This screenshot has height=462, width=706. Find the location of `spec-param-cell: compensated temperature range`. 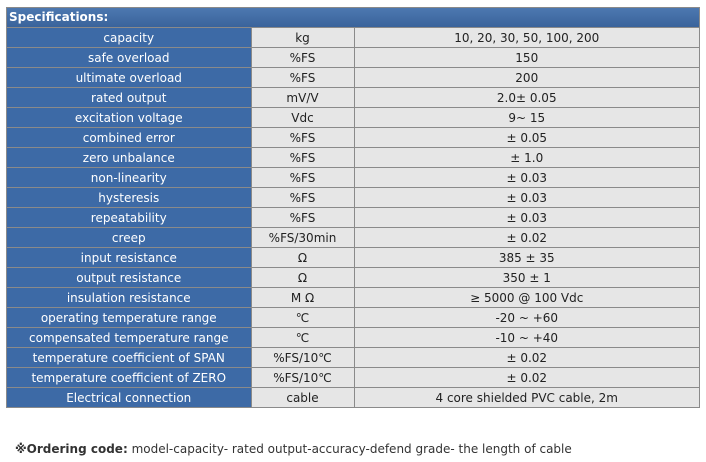

spec-param-cell: compensated temperature range is located at coordinates (129, 337).